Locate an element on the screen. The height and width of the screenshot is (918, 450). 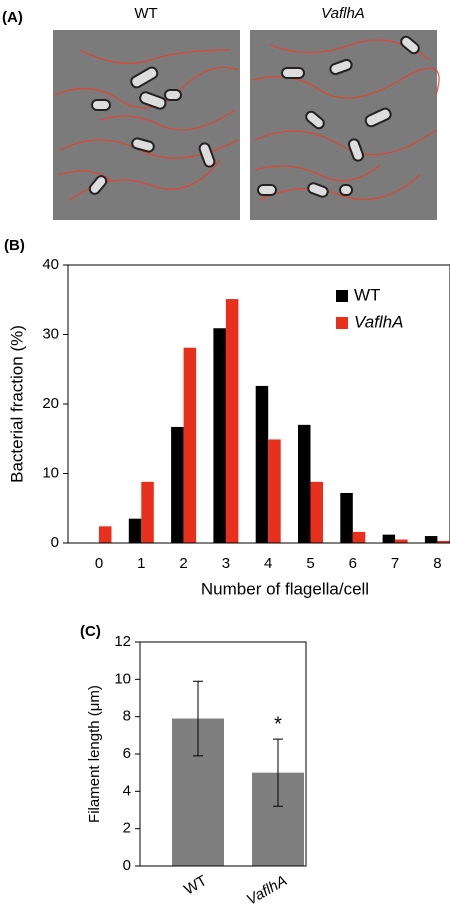
x-tick-label: 4 is located at coordinates (268, 563).